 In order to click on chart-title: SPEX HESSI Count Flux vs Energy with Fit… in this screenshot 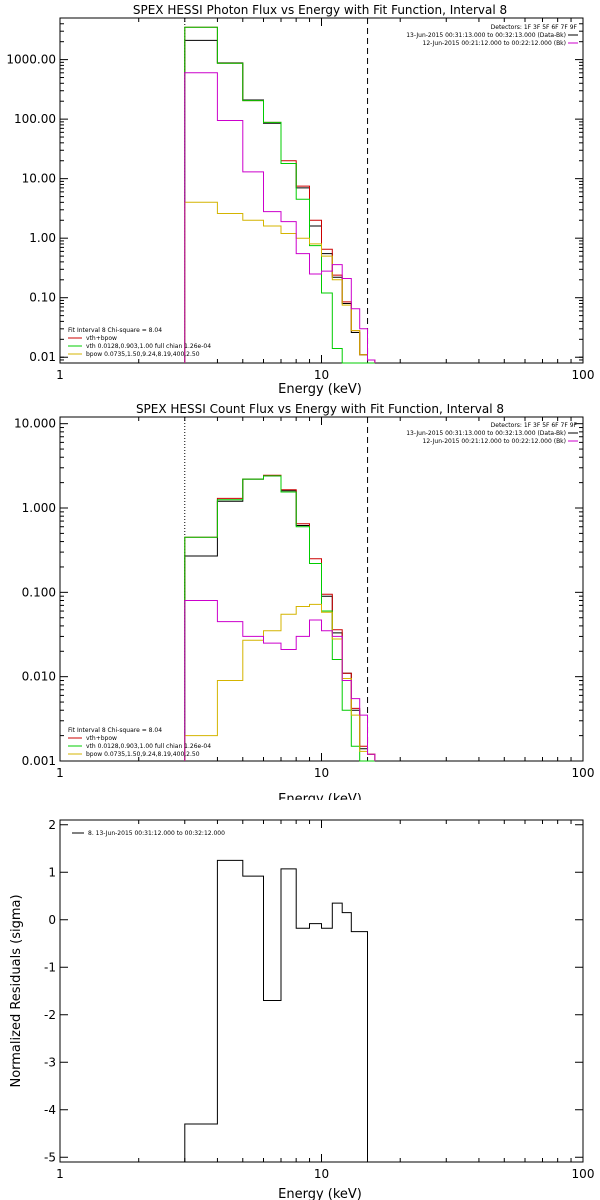, I will do `click(320, 409)`.